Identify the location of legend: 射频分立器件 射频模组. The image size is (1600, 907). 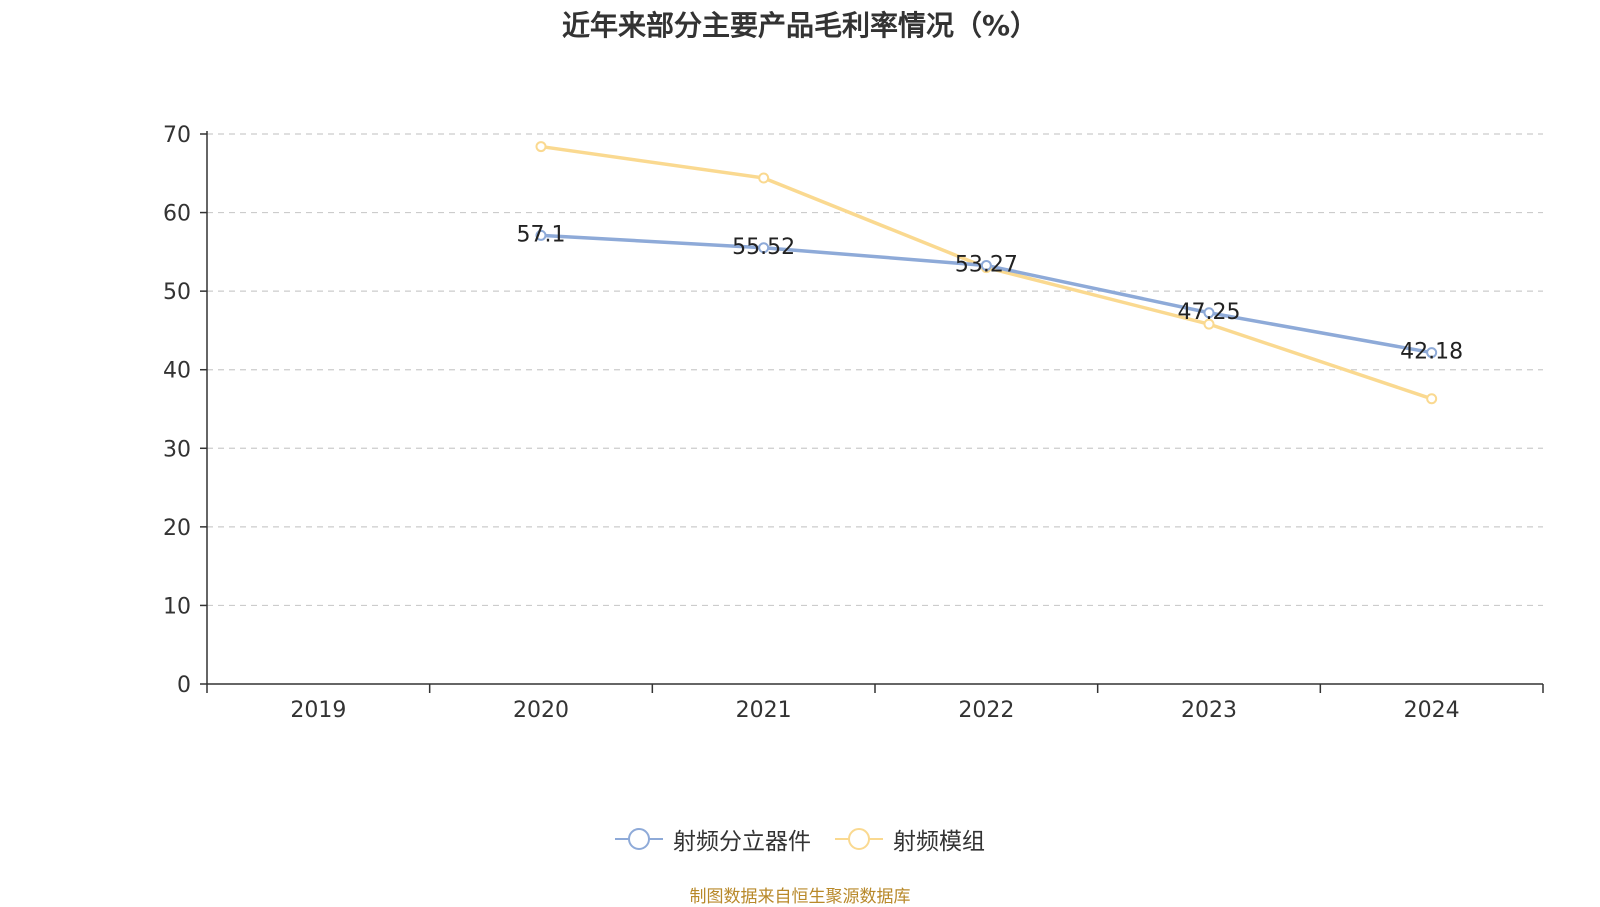
(800, 839).